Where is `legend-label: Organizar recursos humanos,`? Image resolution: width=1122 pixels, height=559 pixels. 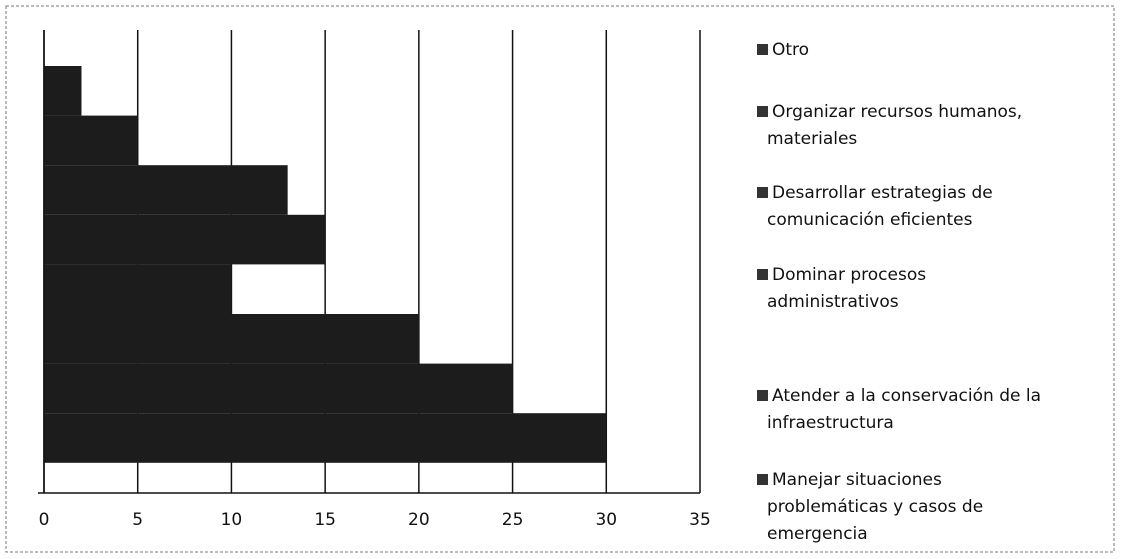 legend-label: Organizar recursos humanos, is located at coordinates (897, 112).